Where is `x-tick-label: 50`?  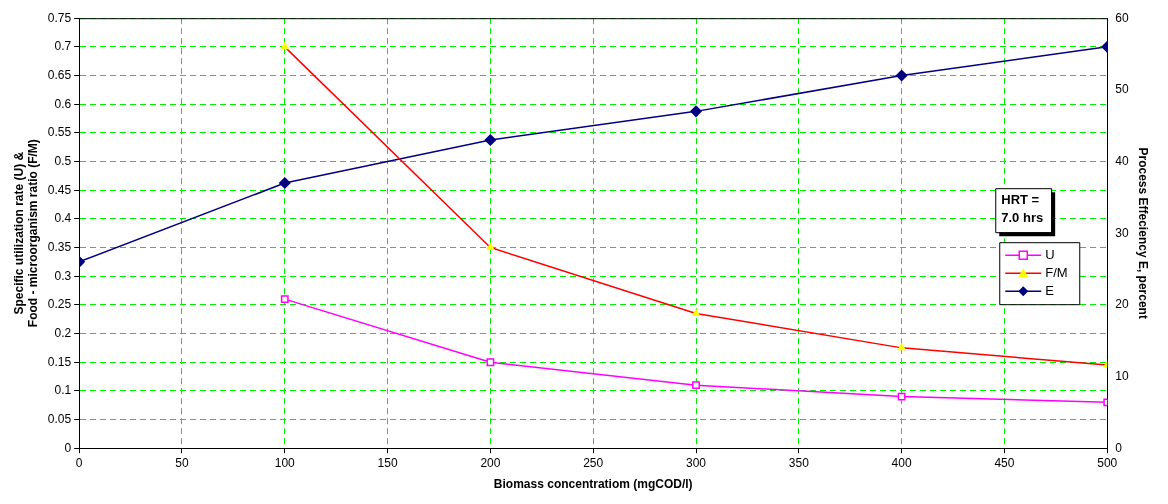
x-tick-label: 50 is located at coordinates (182, 462).